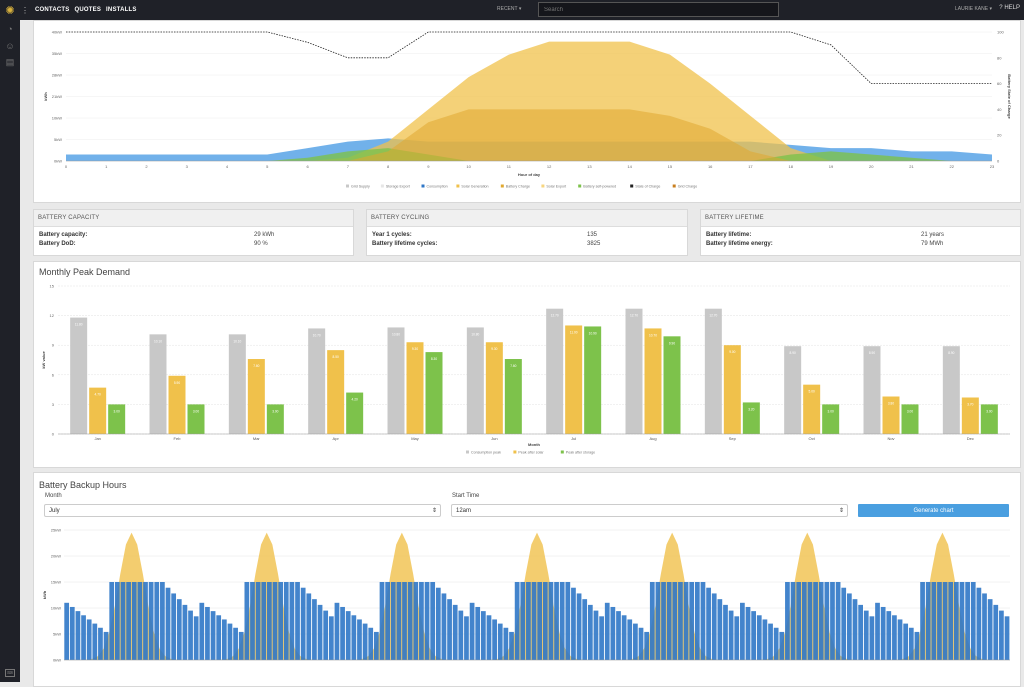 This screenshot has height=687, width=1024. I want to click on peak-demand-title: Monthly Peak Demand, so click(85, 272).